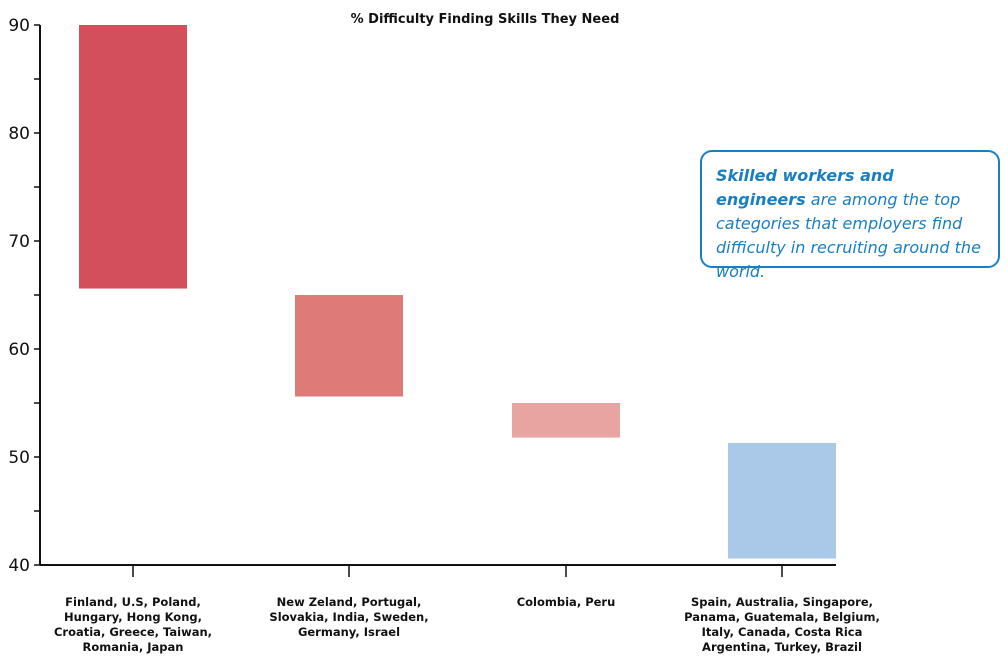 This screenshot has height=666, width=1008. Describe the element at coordinates (133, 617) in the screenshot. I see `category-label-line: Hungary, Hong Kong,` at that location.